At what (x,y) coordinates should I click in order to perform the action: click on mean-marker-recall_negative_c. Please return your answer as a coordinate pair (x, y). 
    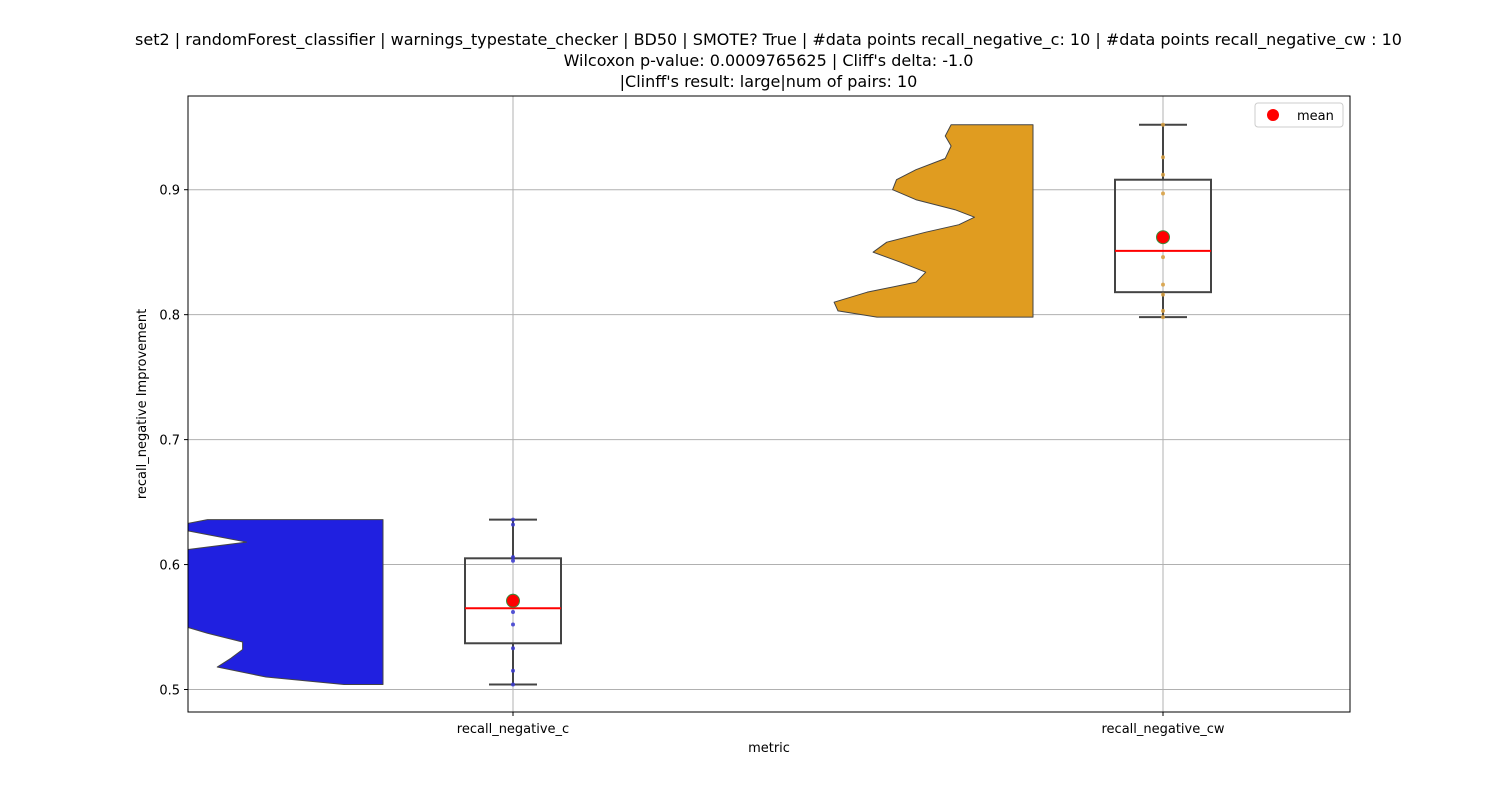
    Looking at the image, I should click on (513, 600).